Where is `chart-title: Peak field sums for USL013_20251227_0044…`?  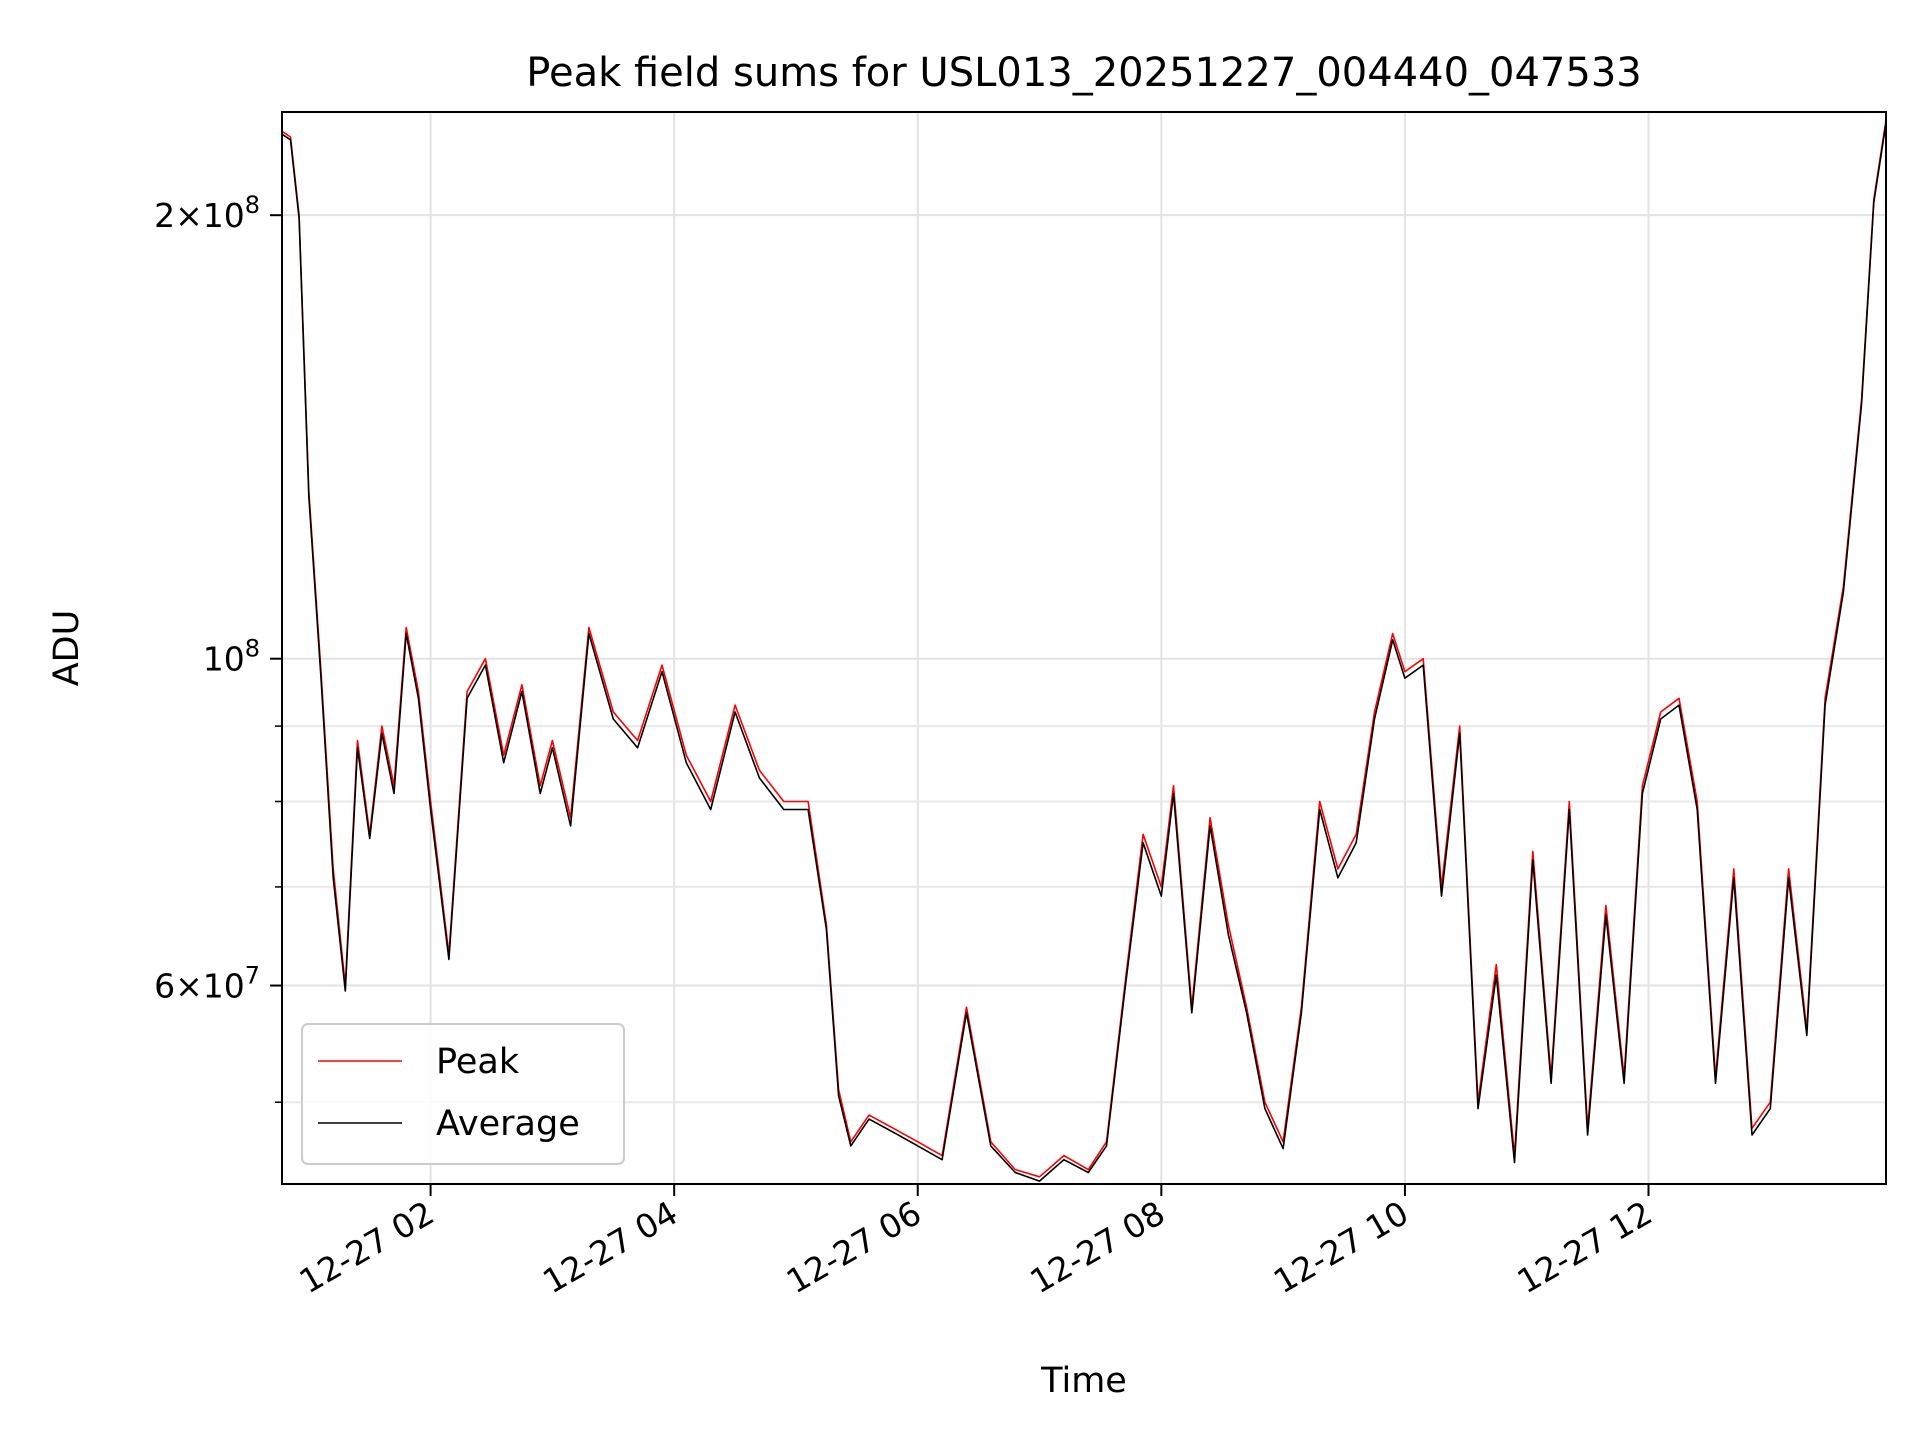
chart-title: Peak field sums for USL013_20251227_0044… is located at coordinates (1083, 73).